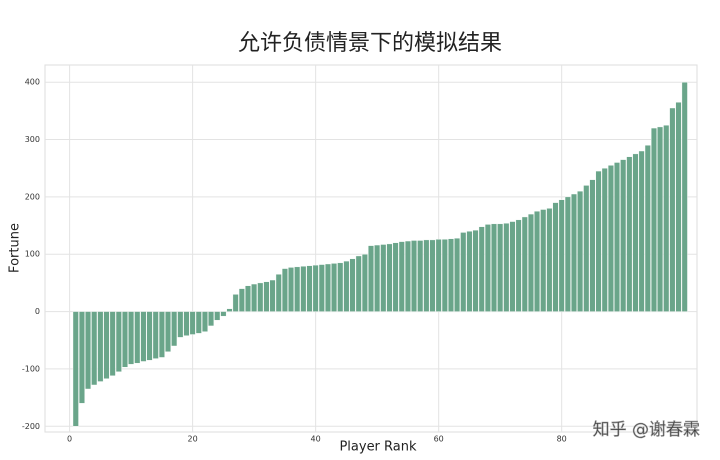  Describe the element at coordinates (32, 139) in the screenshot. I see `y-tick-label: 300` at that location.